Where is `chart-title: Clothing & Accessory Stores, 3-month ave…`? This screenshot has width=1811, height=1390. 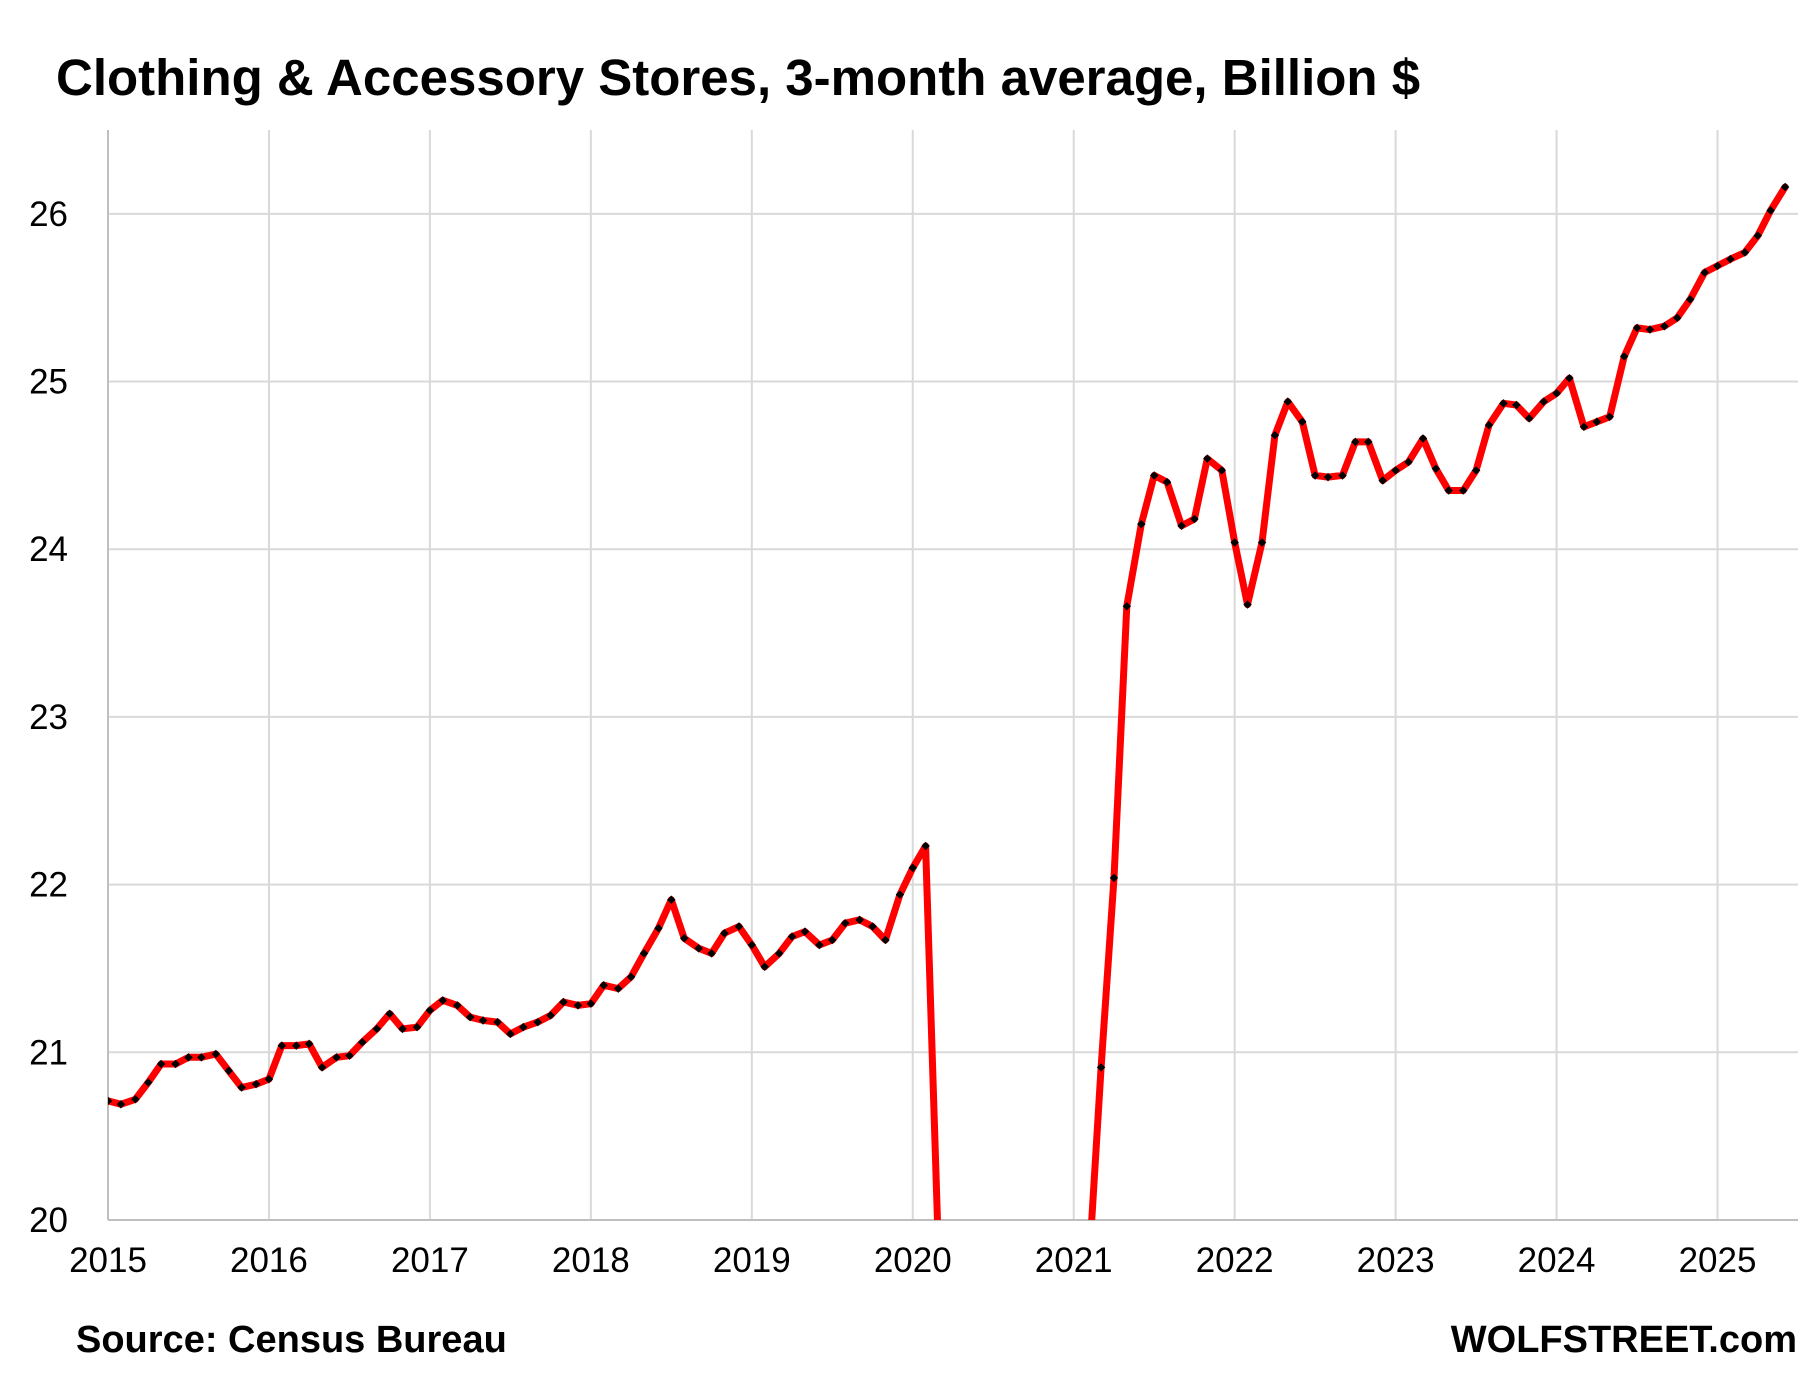
chart-title: Clothing & Accessory Stores, 3-month ave… is located at coordinates (738, 77).